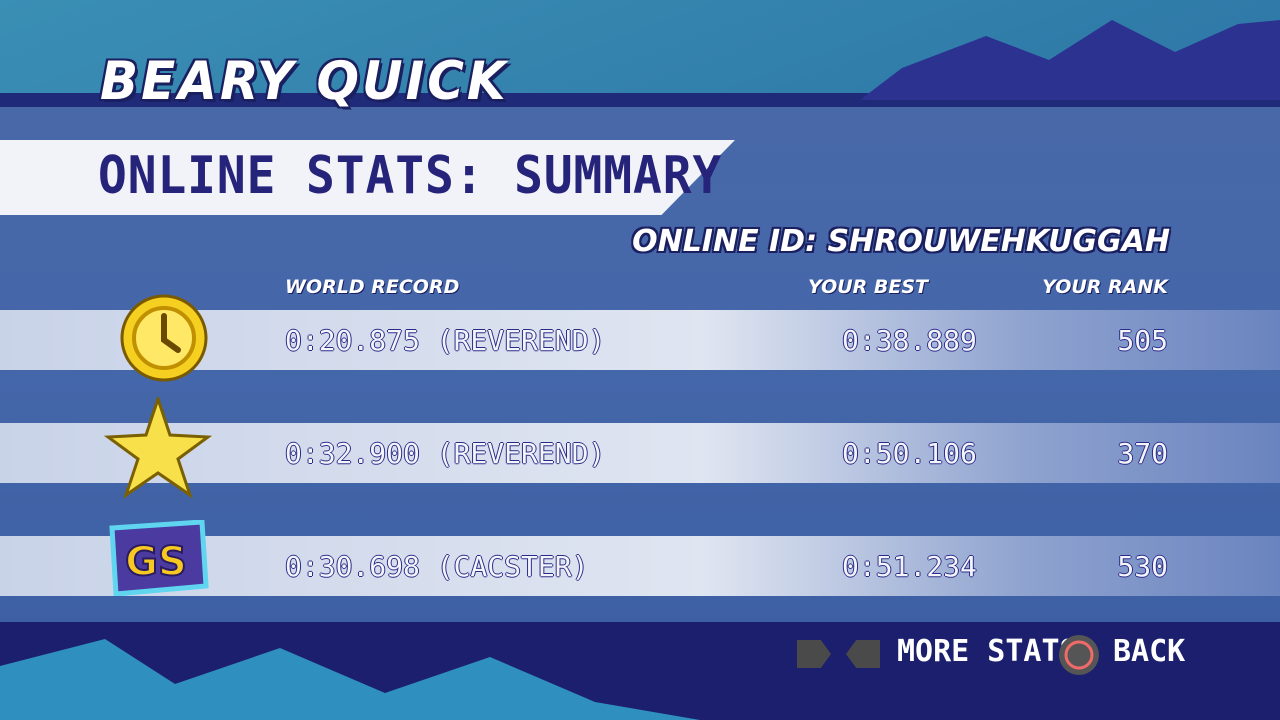  What do you see at coordinates (304, 81) in the screenshot?
I see `game-title: BEARY QUICK` at bounding box center [304, 81].